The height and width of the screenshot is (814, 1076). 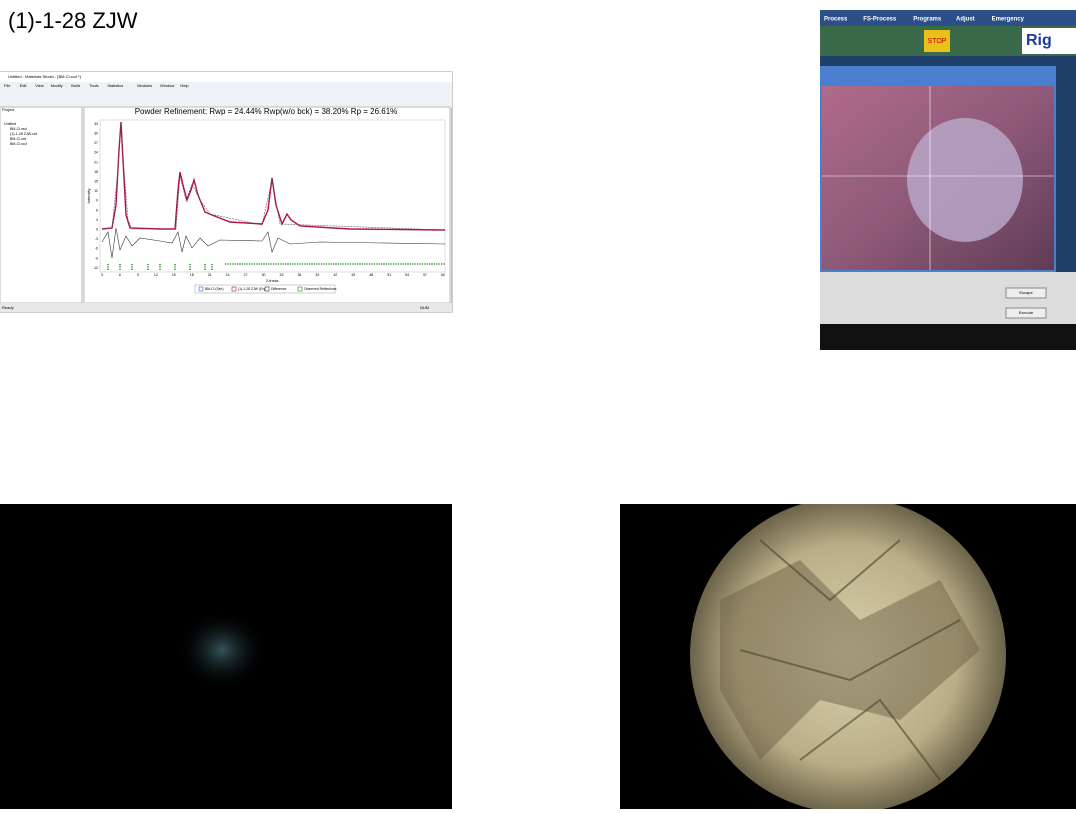 I want to click on menu-item: Modify, so click(x=57, y=85).